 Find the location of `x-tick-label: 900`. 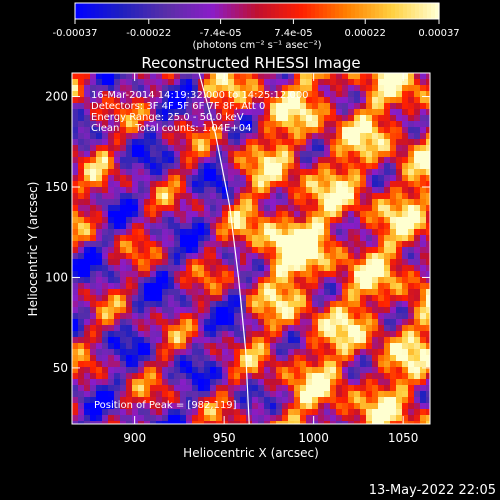

x-tick-label: 900 is located at coordinates (134, 438).